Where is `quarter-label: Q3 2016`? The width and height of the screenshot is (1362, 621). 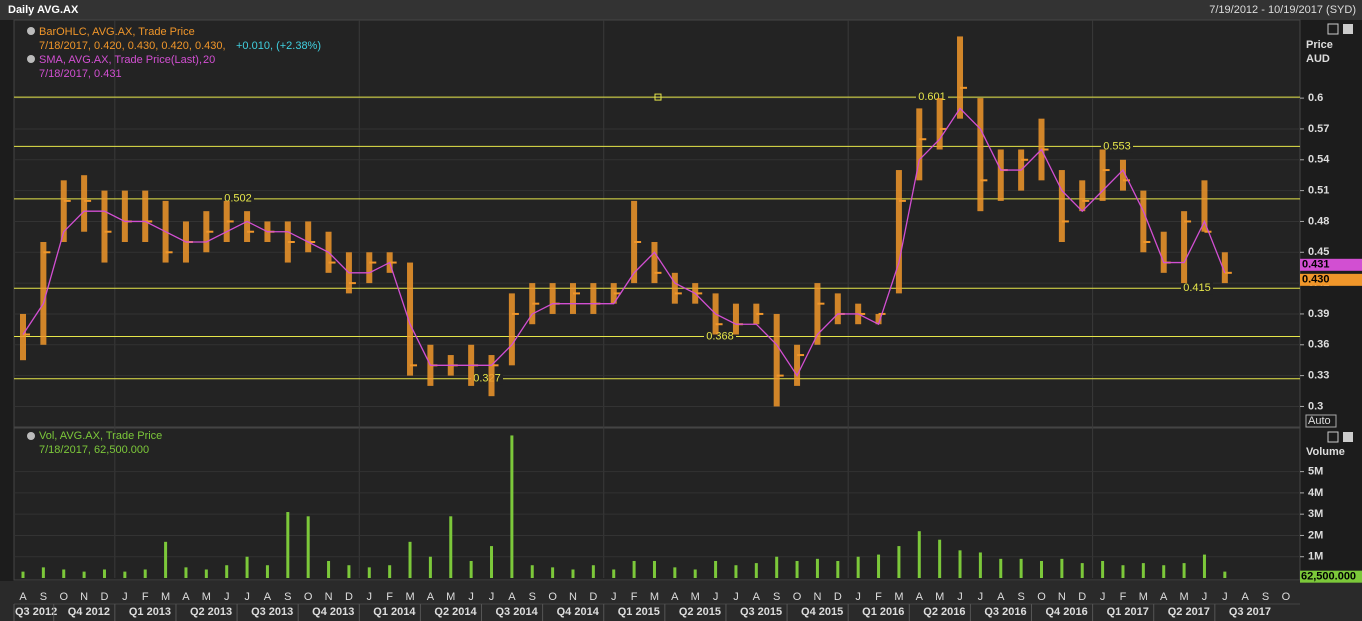
quarter-label: Q3 2016 is located at coordinates (1005, 612).